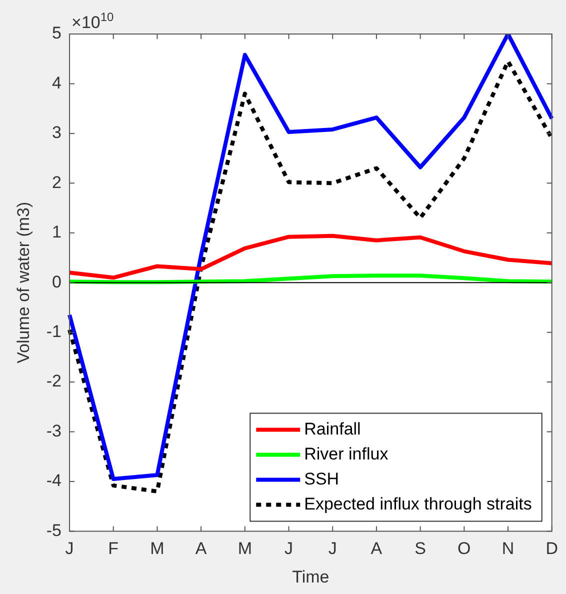 The width and height of the screenshot is (566, 594). What do you see at coordinates (54, 530) in the screenshot?
I see `y-tick-label: -5` at bounding box center [54, 530].